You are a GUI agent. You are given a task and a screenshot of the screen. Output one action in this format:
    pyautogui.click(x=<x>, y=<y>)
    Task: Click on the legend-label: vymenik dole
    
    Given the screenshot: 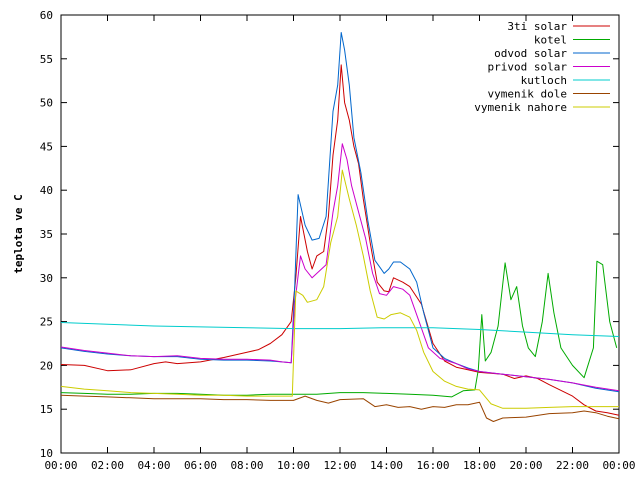 What is the action you would take?
    pyautogui.click(x=527, y=94)
    